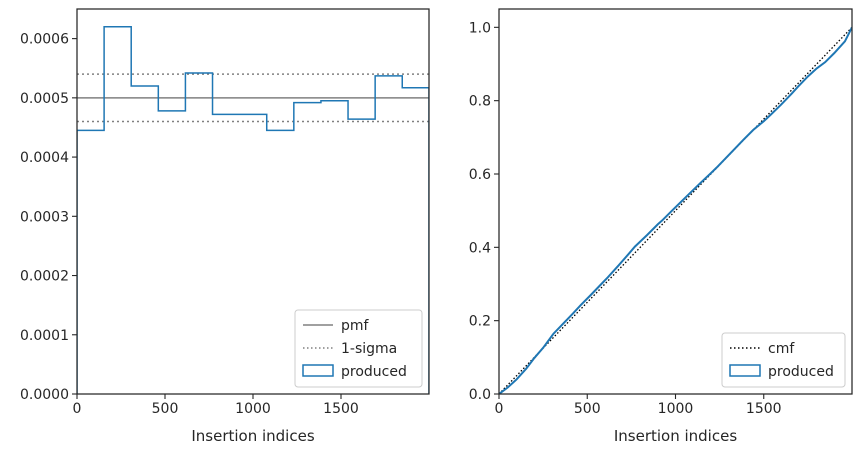 The height and width of the screenshot is (453, 861). Describe the element at coordinates (480, 322) in the screenshot. I see `y-tick-label: 0.2` at that location.